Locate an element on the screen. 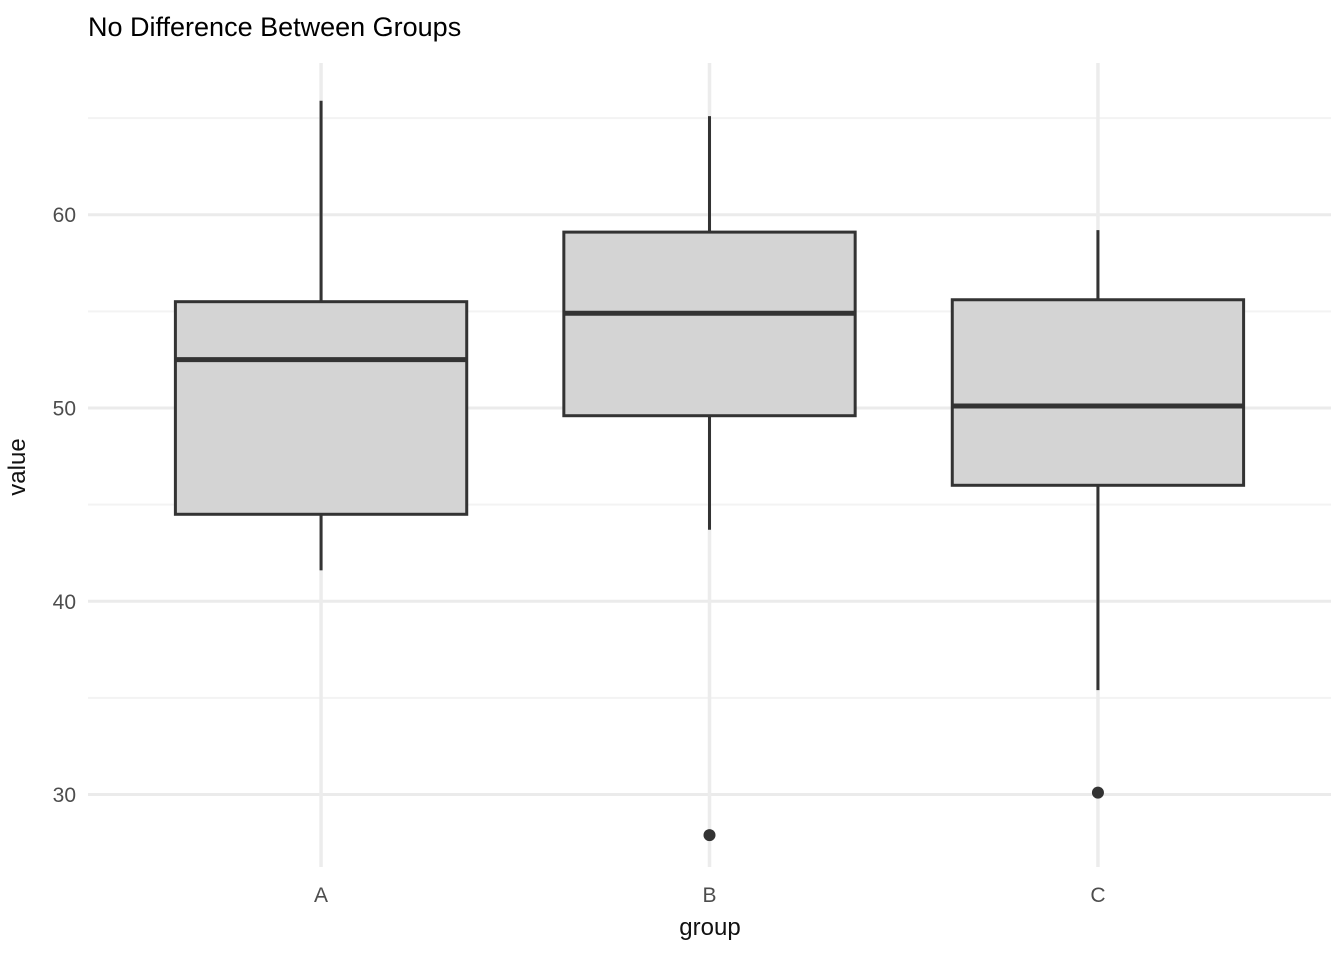 The width and height of the screenshot is (1344, 965). y-tick-label-60: 60 is located at coordinates (64, 215).